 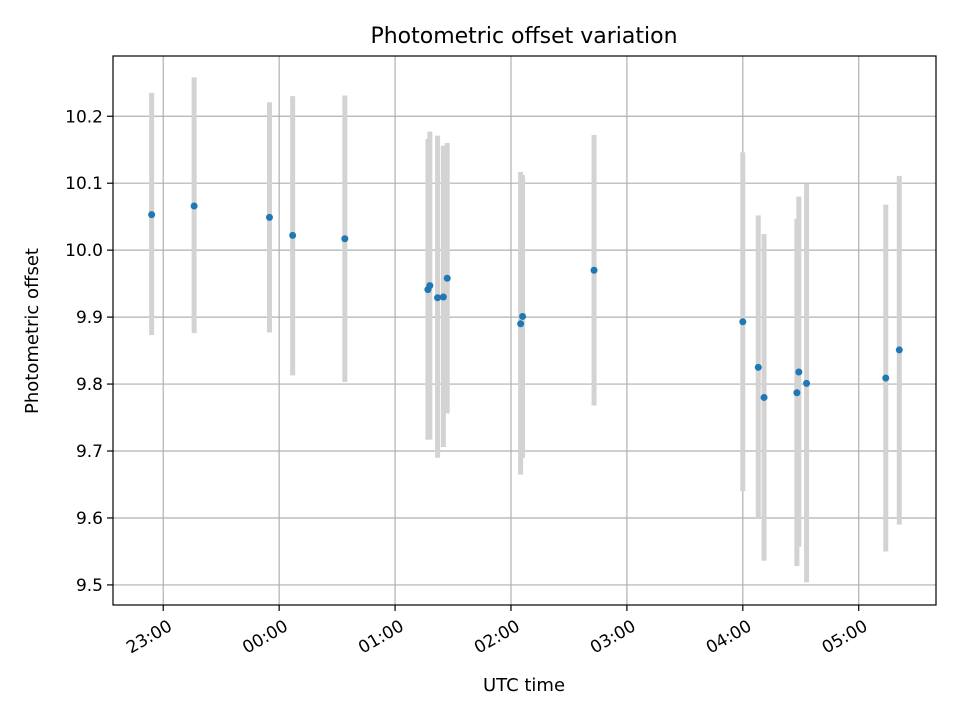 What do you see at coordinates (613, 637) in the screenshot?
I see `x-tick-label: 03:00` at bounding box center [613, 637].